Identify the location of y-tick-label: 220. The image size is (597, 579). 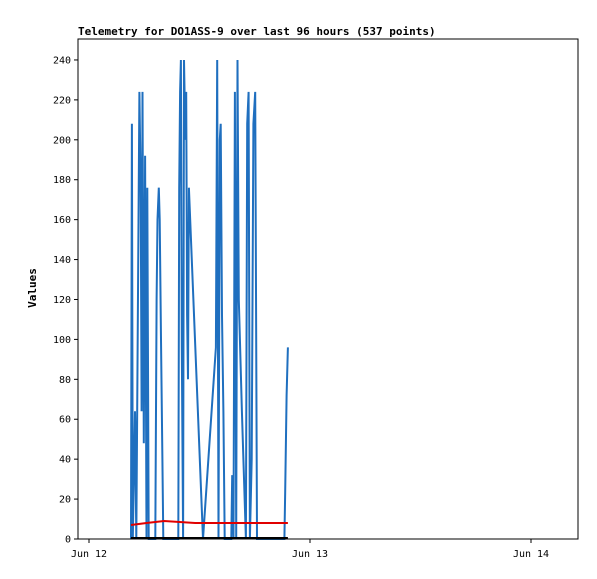
(62, 100).